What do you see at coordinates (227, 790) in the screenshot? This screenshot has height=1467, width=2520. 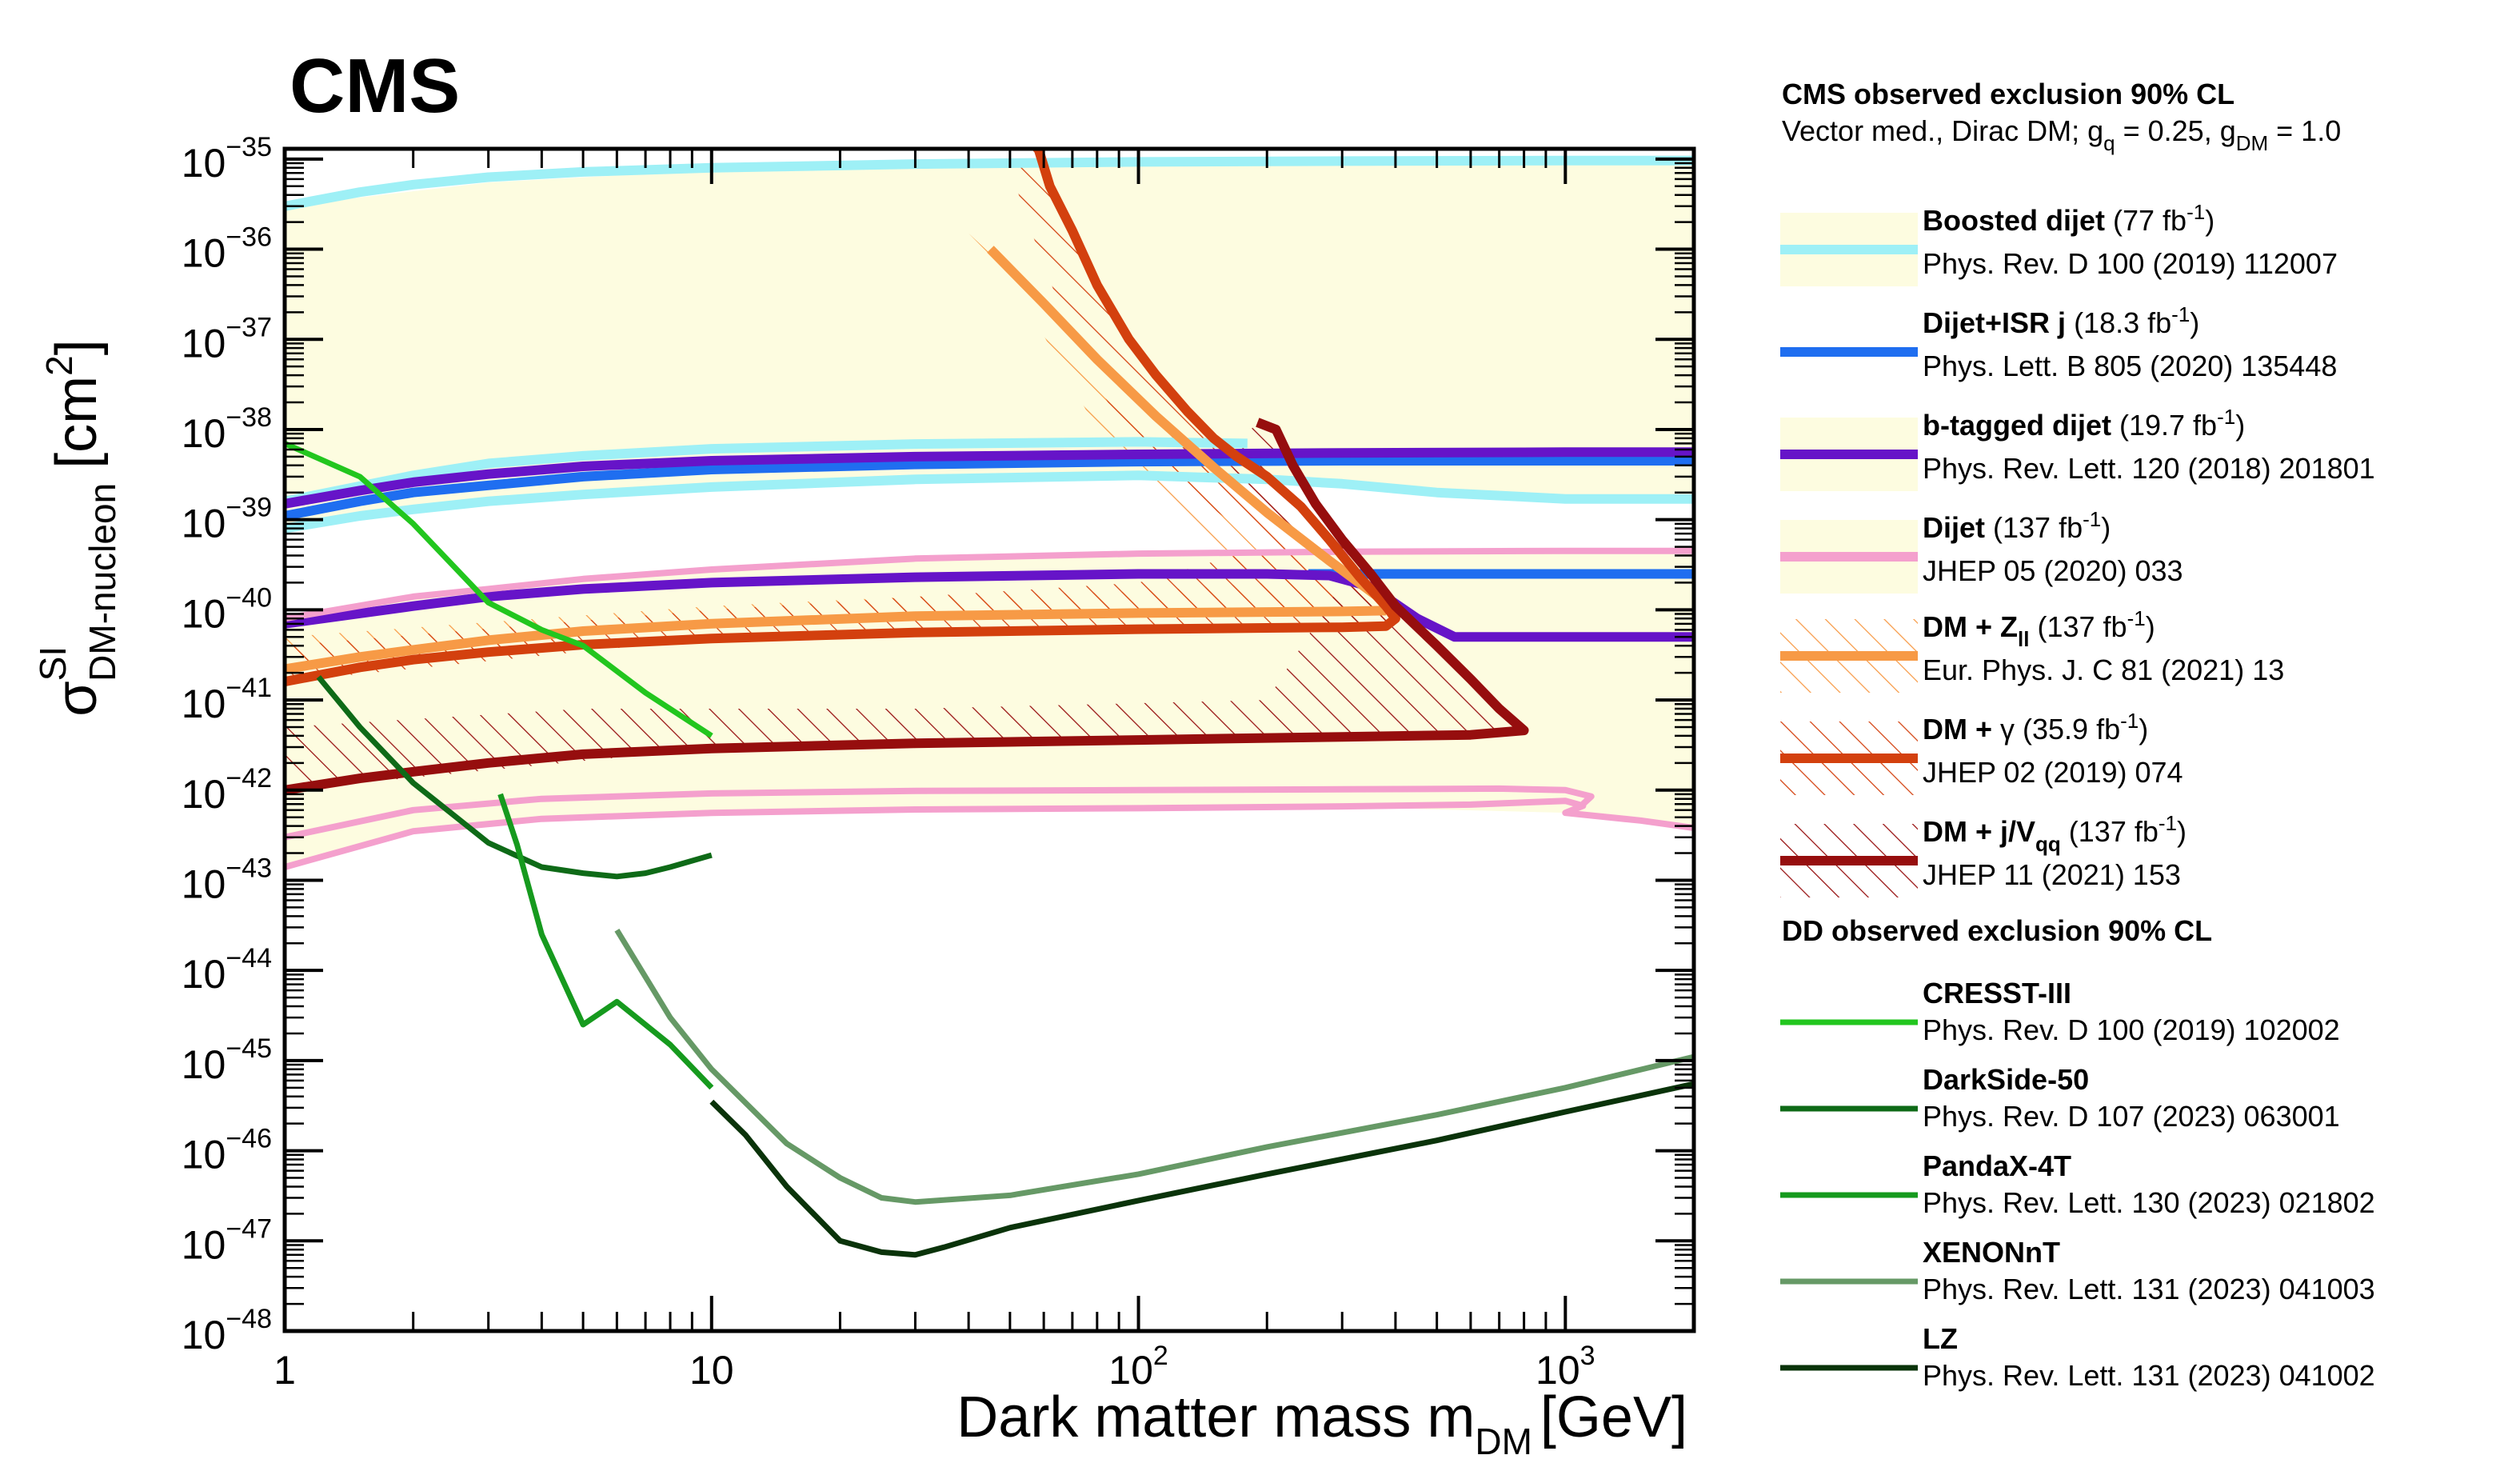 I see `y-tick-label: 10−42` at bounding box center [227, 790].